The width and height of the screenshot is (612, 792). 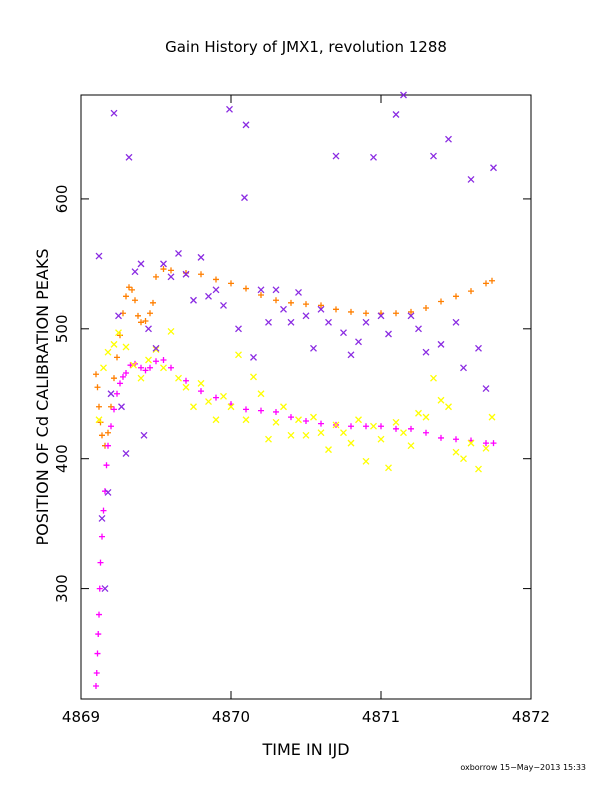 What do you see at coordinates (62, 328) in the screenshot?
I see `y-tick-label: 500` at bounding box center [62, 328].